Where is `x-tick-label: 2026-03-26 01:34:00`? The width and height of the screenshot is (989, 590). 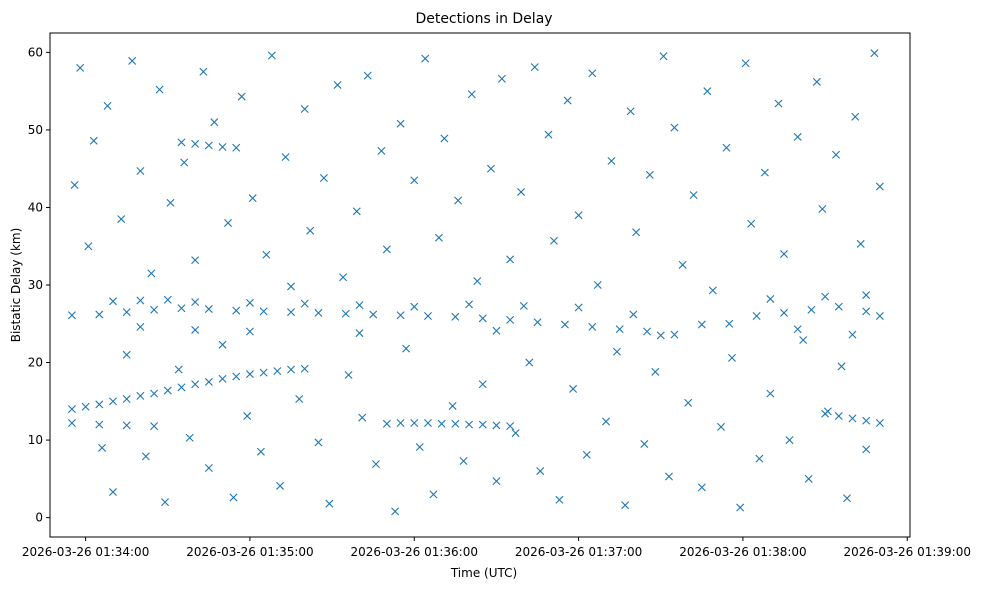 x-tick-label: 2026-03-26 01:34:00 is located at coordinates (85, 552).